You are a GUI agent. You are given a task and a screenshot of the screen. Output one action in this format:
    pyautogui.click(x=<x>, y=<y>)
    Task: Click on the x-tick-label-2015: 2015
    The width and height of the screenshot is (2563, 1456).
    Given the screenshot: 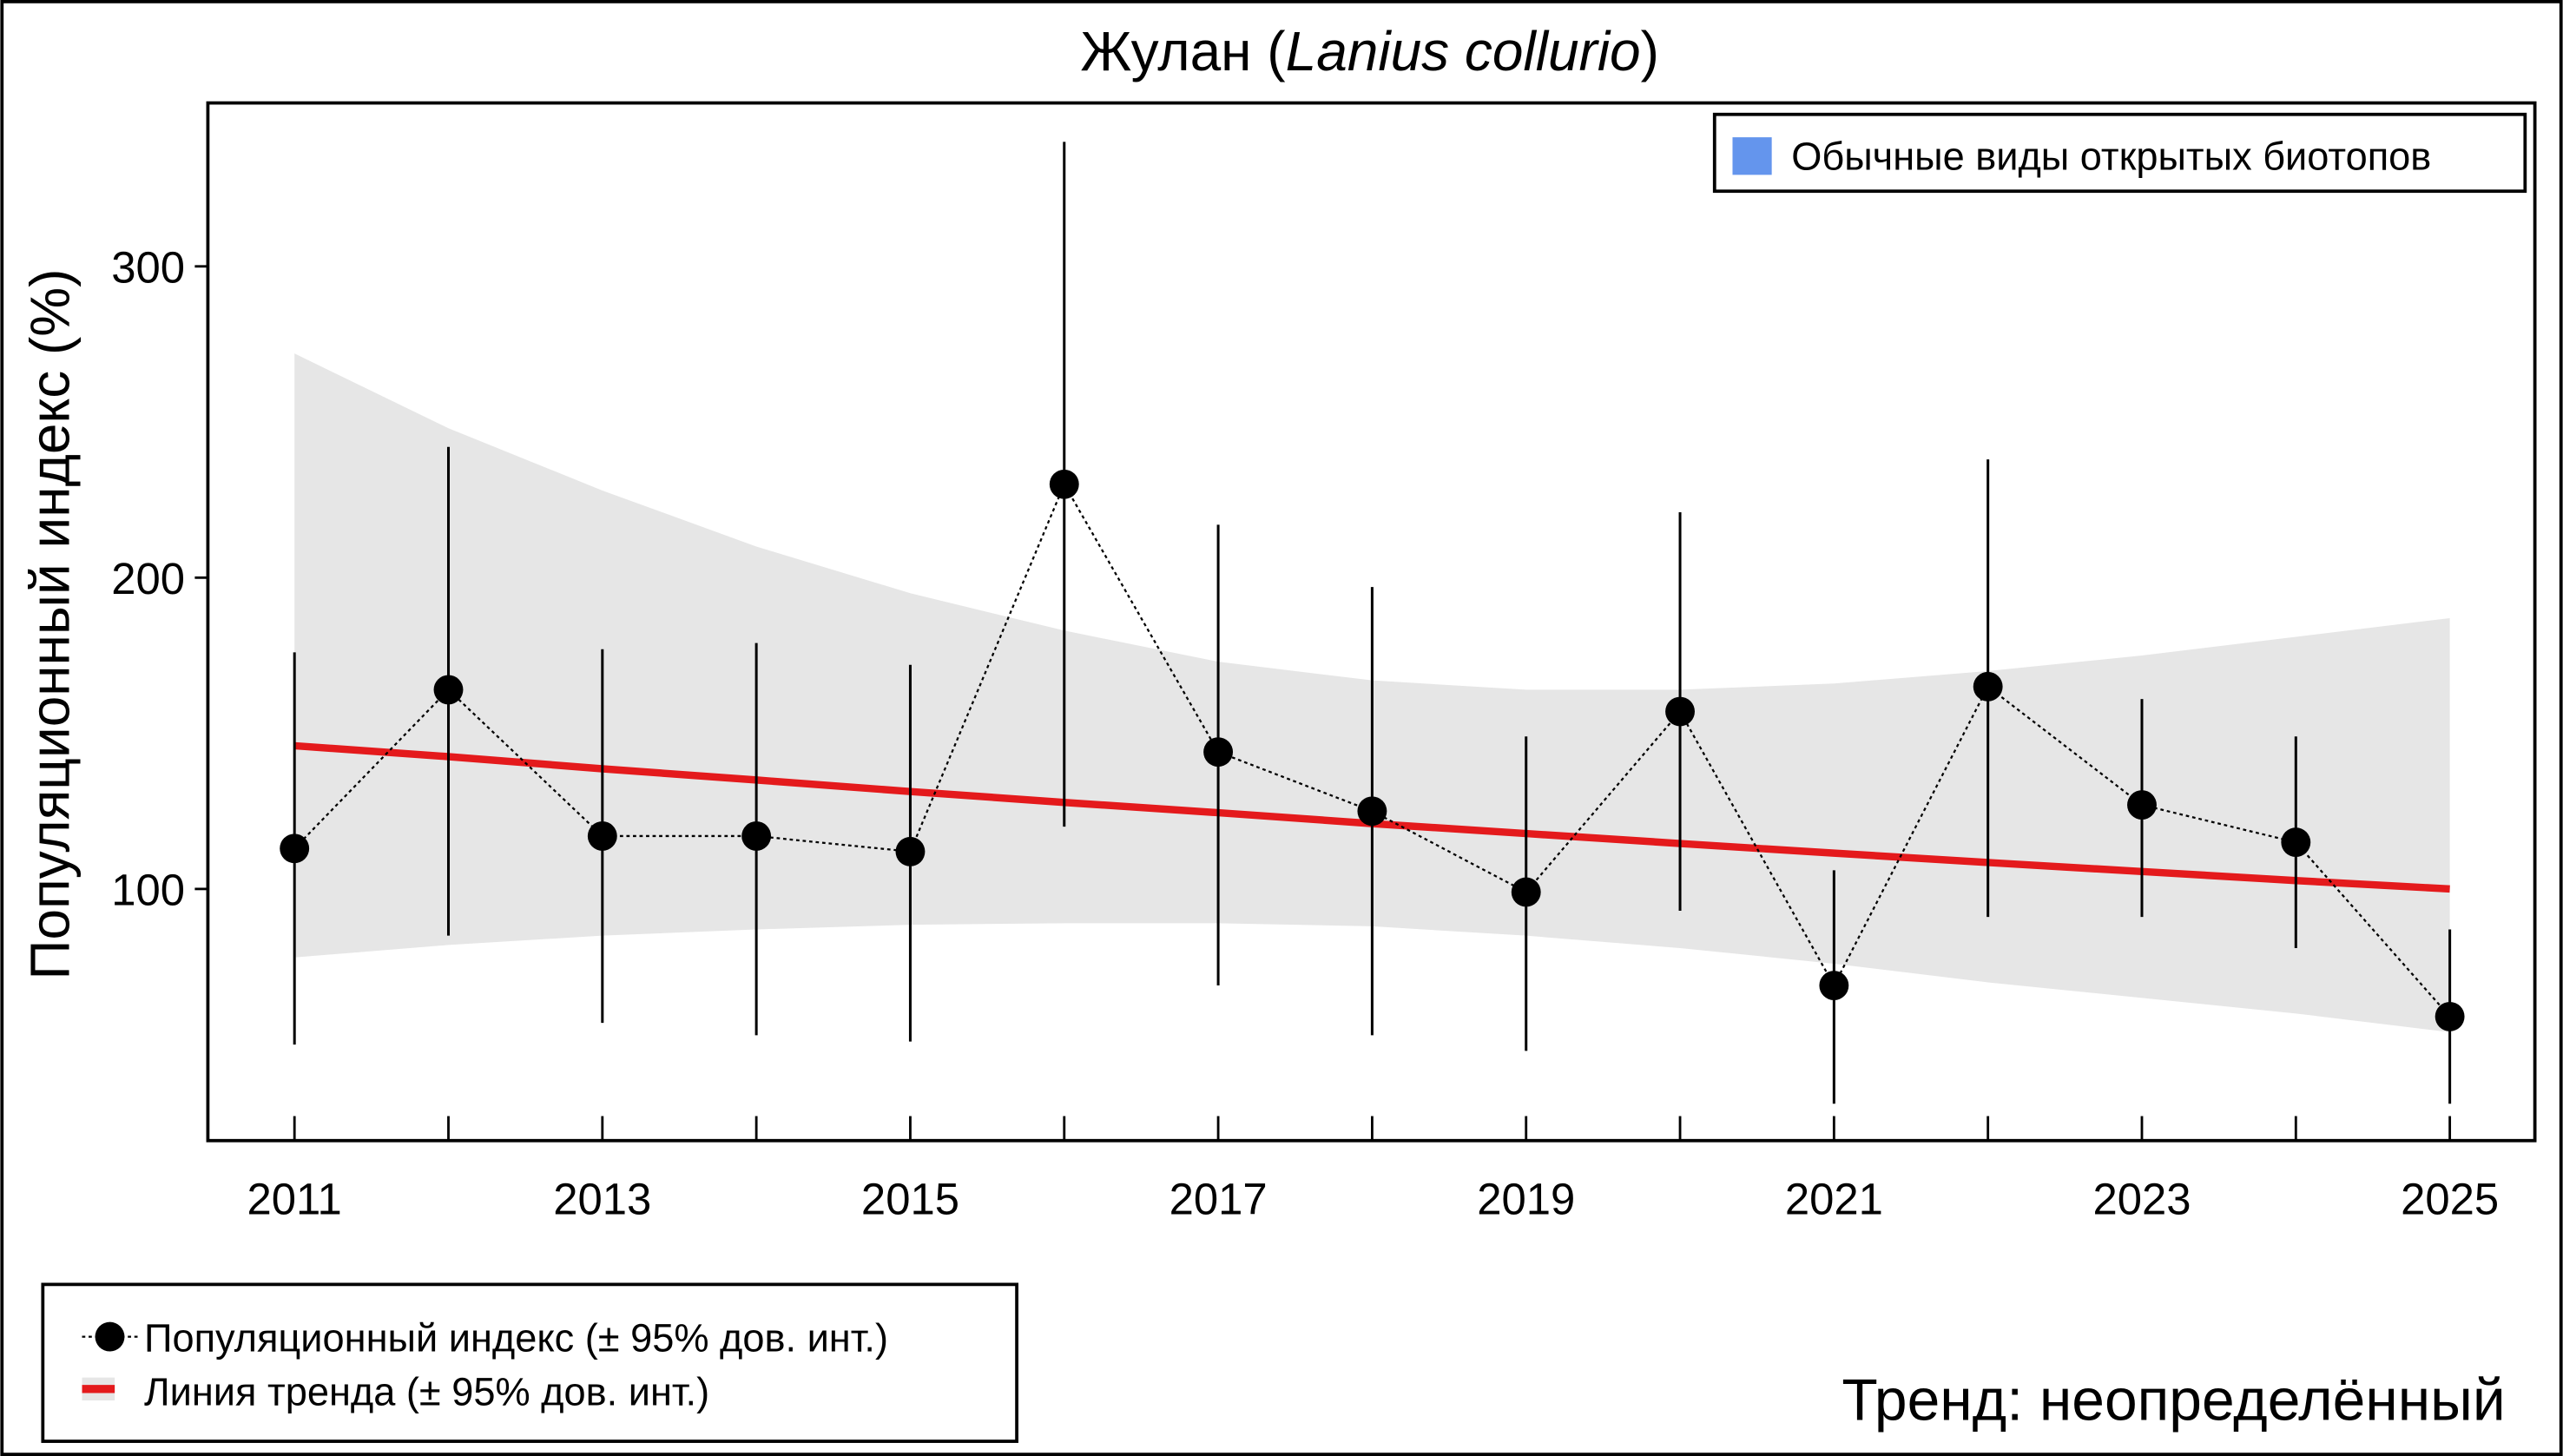 What is the action you would take?
    pyautogui.click(x=910, y=1198)
    